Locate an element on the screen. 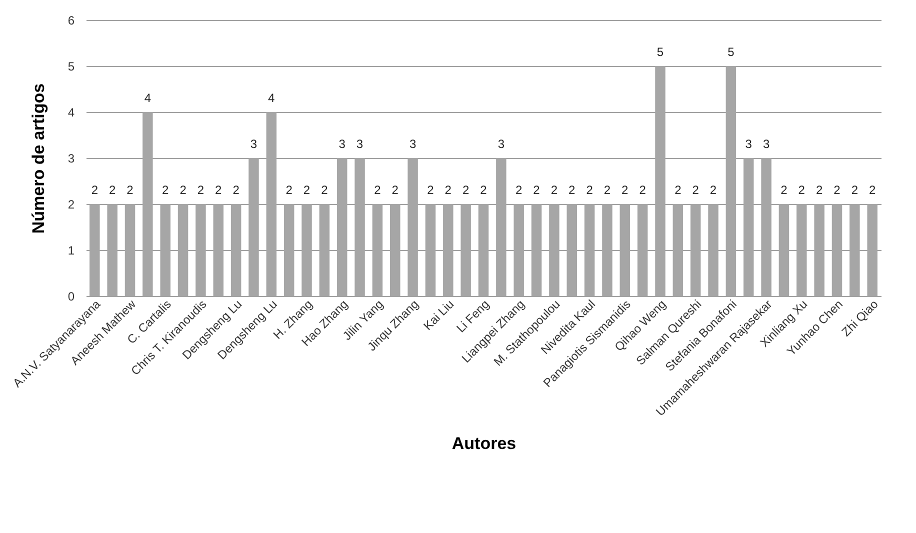 The image size is (916, 533). y-axis-title: Número de artigos is located at coordinates (38, 158).